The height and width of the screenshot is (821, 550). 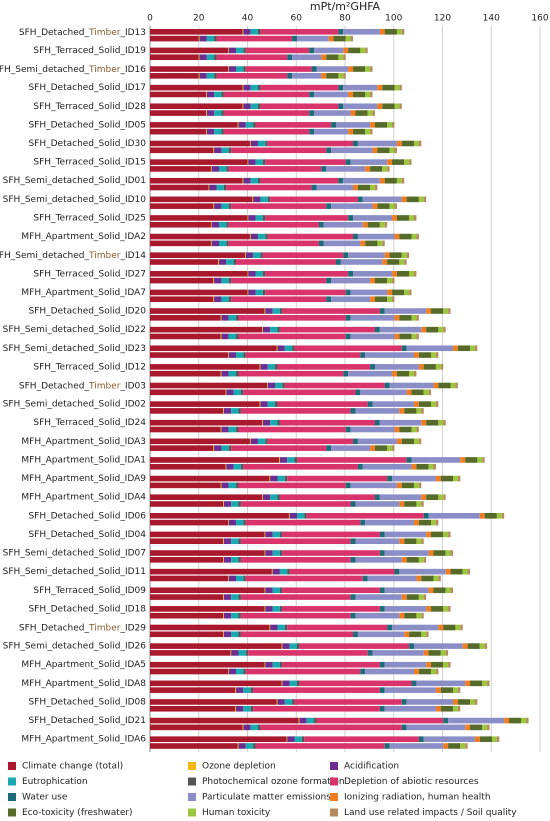 What do you see at coordinates (192, 766) in the screenshot?
I see `legend-swatch` at bounding box center [192, 766].